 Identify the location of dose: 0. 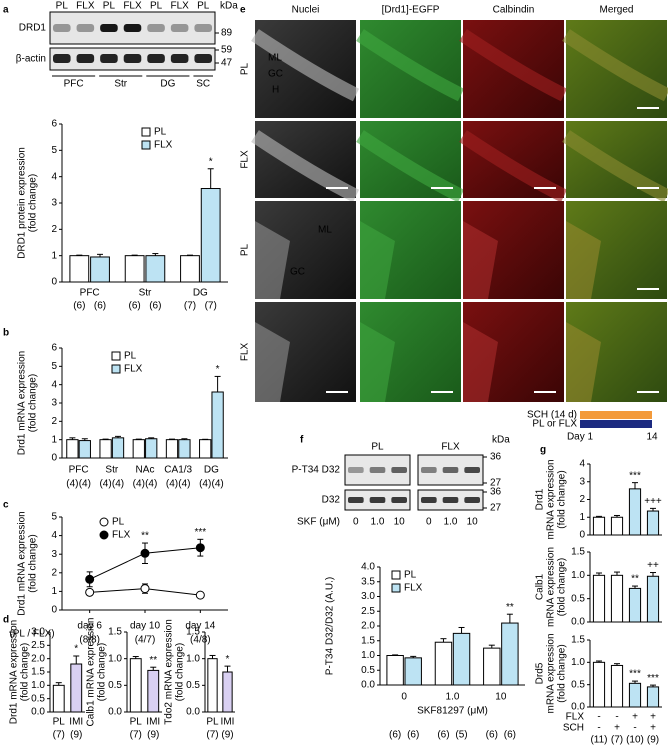
(429, 522).